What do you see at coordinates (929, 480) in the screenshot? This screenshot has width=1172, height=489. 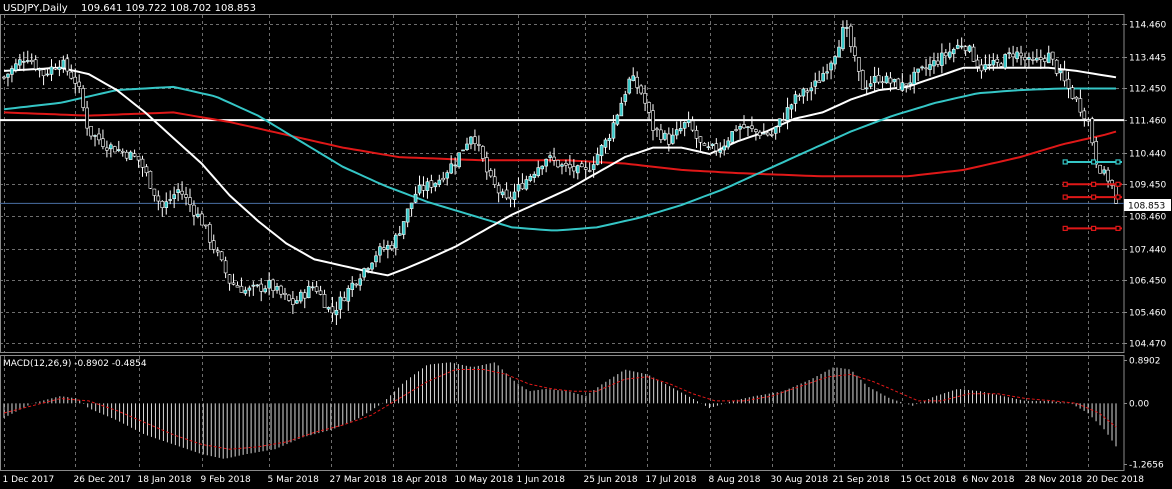 I see `x-tick-label: 15 Oct 2018` at bounding box center [929, 480].